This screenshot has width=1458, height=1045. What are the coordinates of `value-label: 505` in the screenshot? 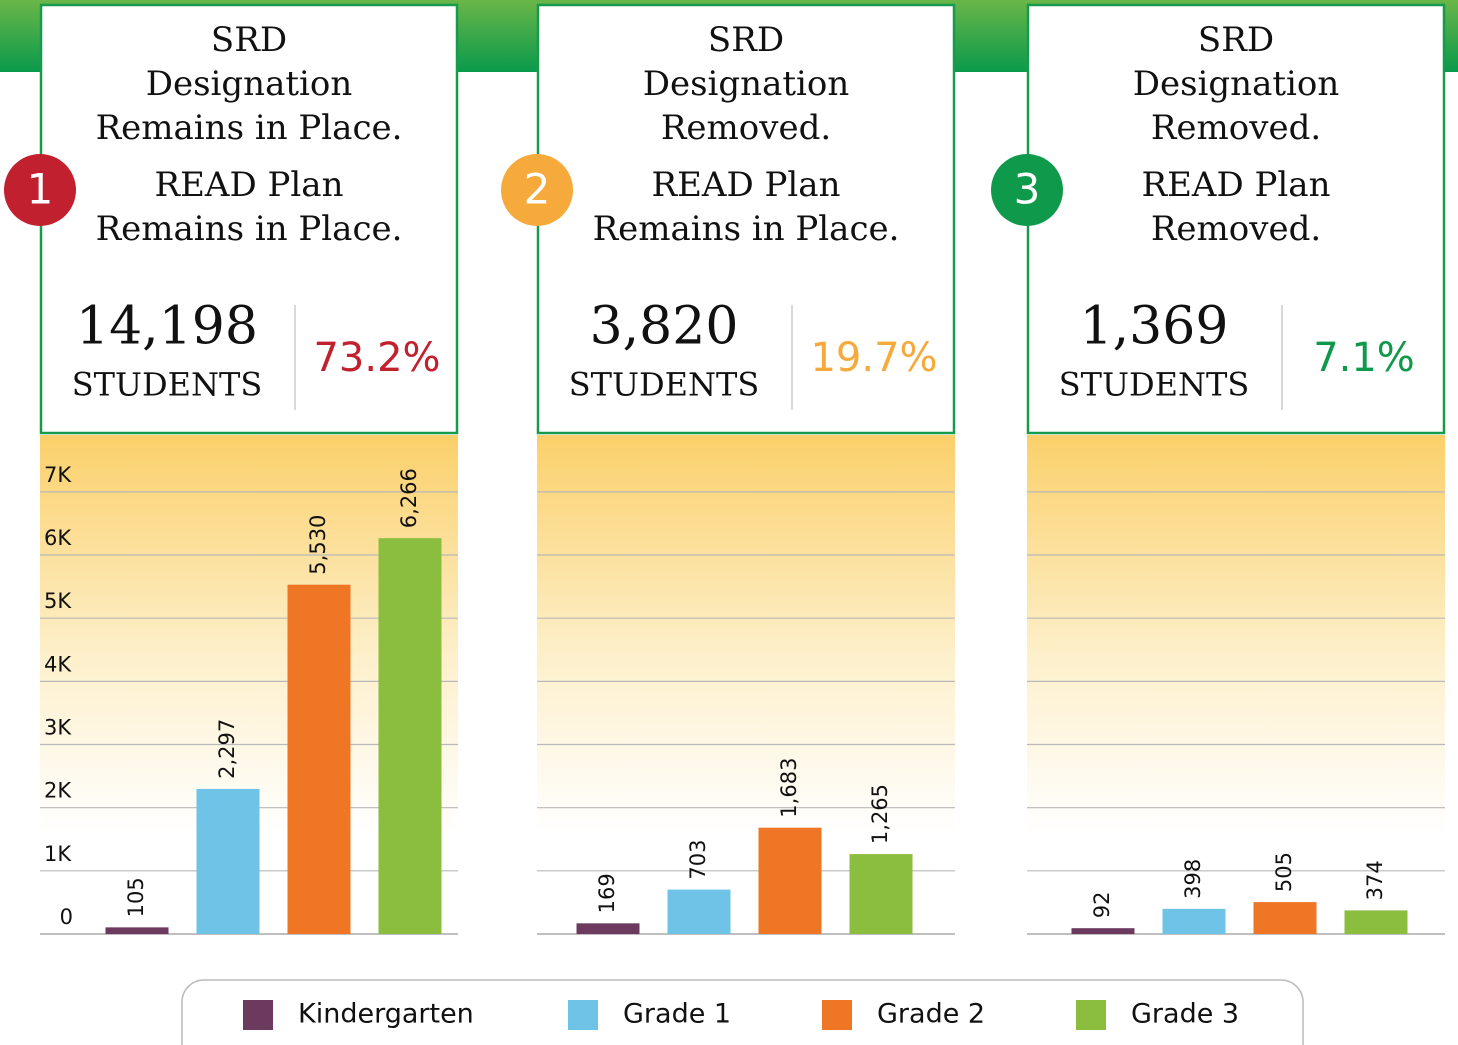 It's located at (1284, 872).